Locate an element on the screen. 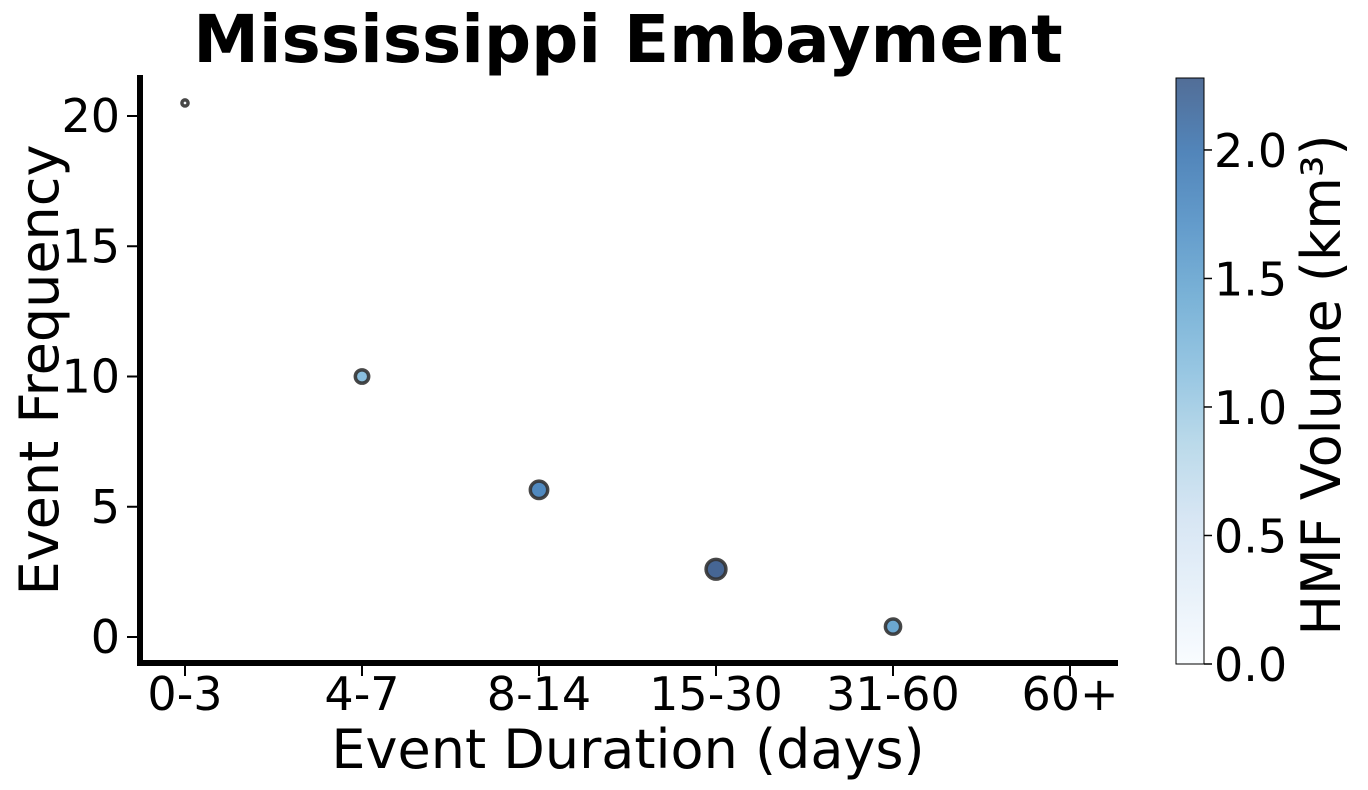  y-tick-label: 20 is located at coordinates (90, 116).